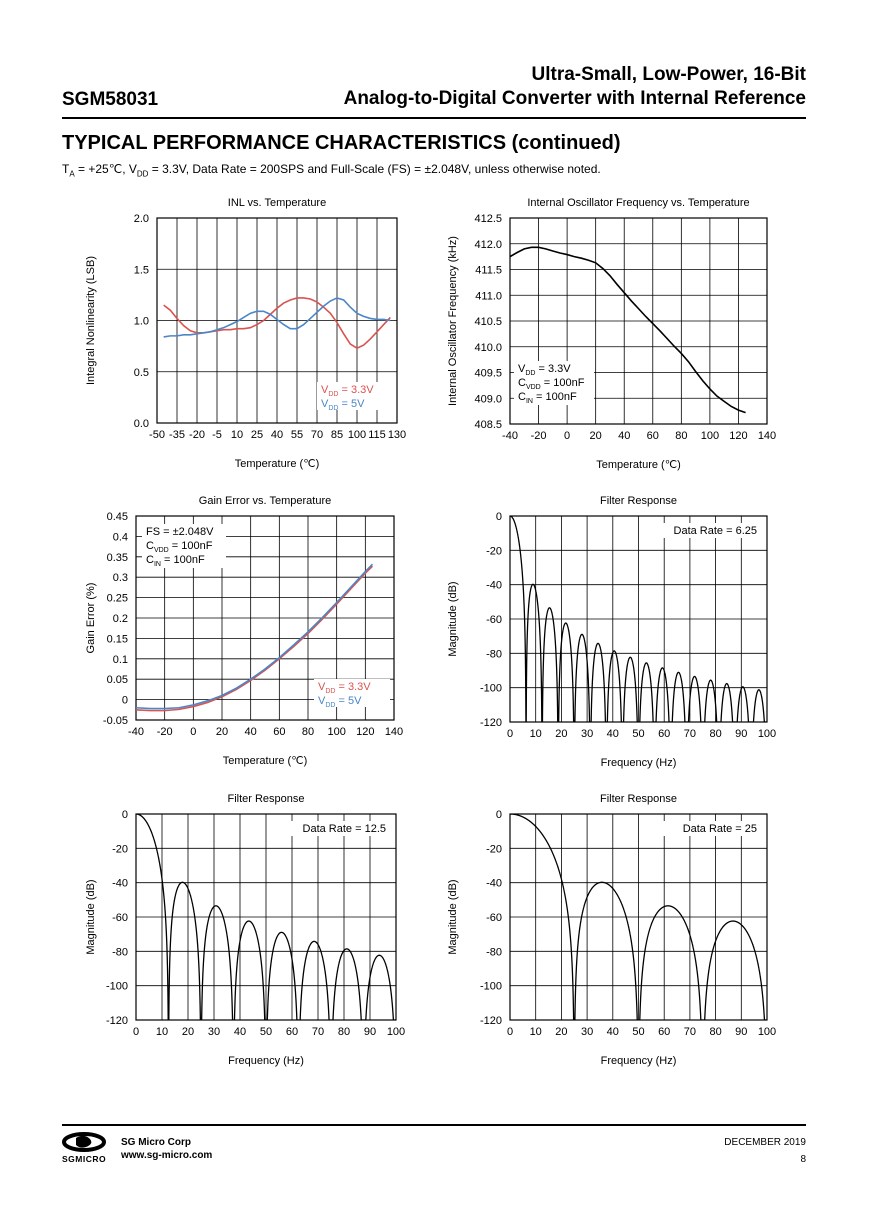  What do you see at coordinates (120, 537) in the screenshot?
I see `y-tick-label: 0.4` at bounding box center [120, 537].